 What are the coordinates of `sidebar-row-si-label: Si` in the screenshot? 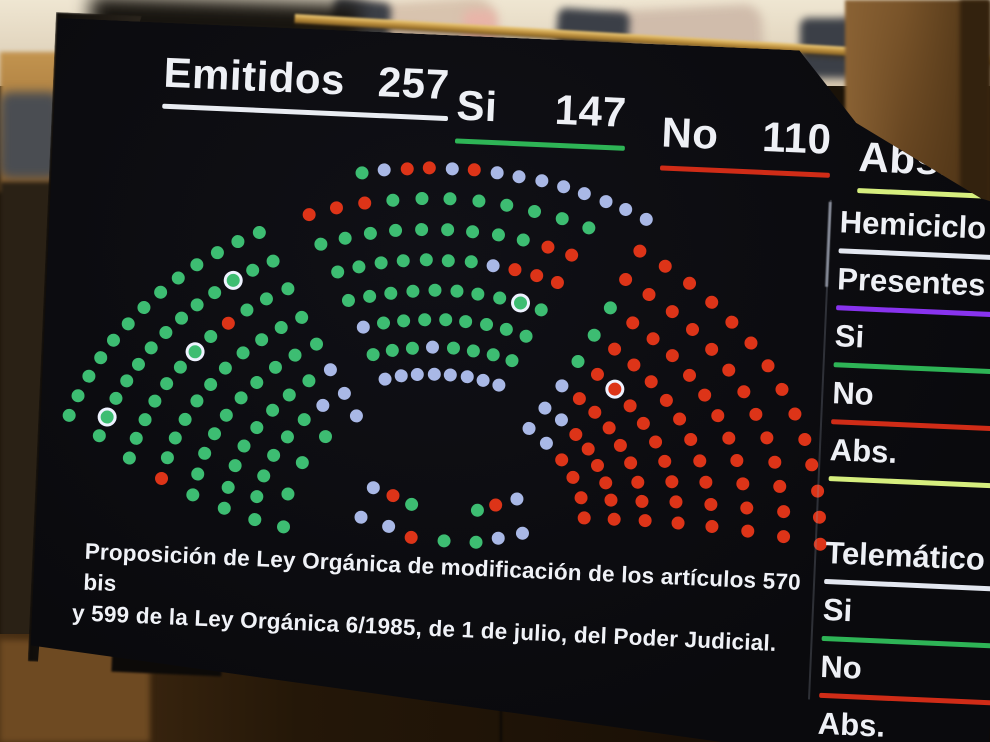 It's located at (849, 336).